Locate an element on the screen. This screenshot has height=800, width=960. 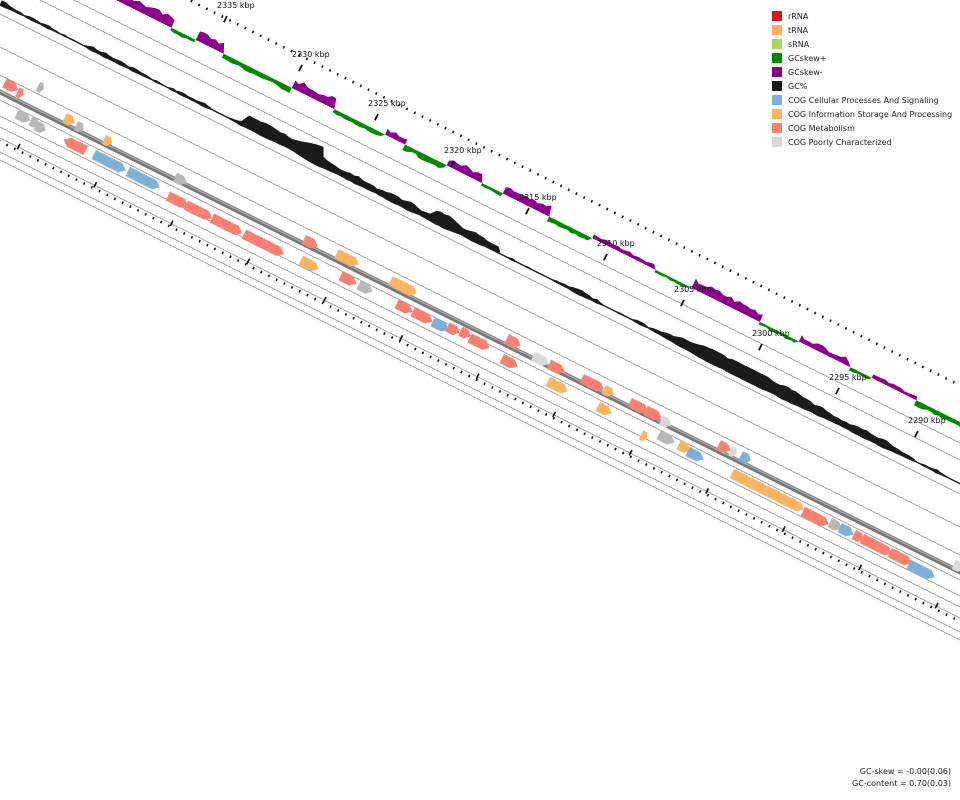
legend-item: COG Information Storage And Processing is located at coordinates (862, 114).